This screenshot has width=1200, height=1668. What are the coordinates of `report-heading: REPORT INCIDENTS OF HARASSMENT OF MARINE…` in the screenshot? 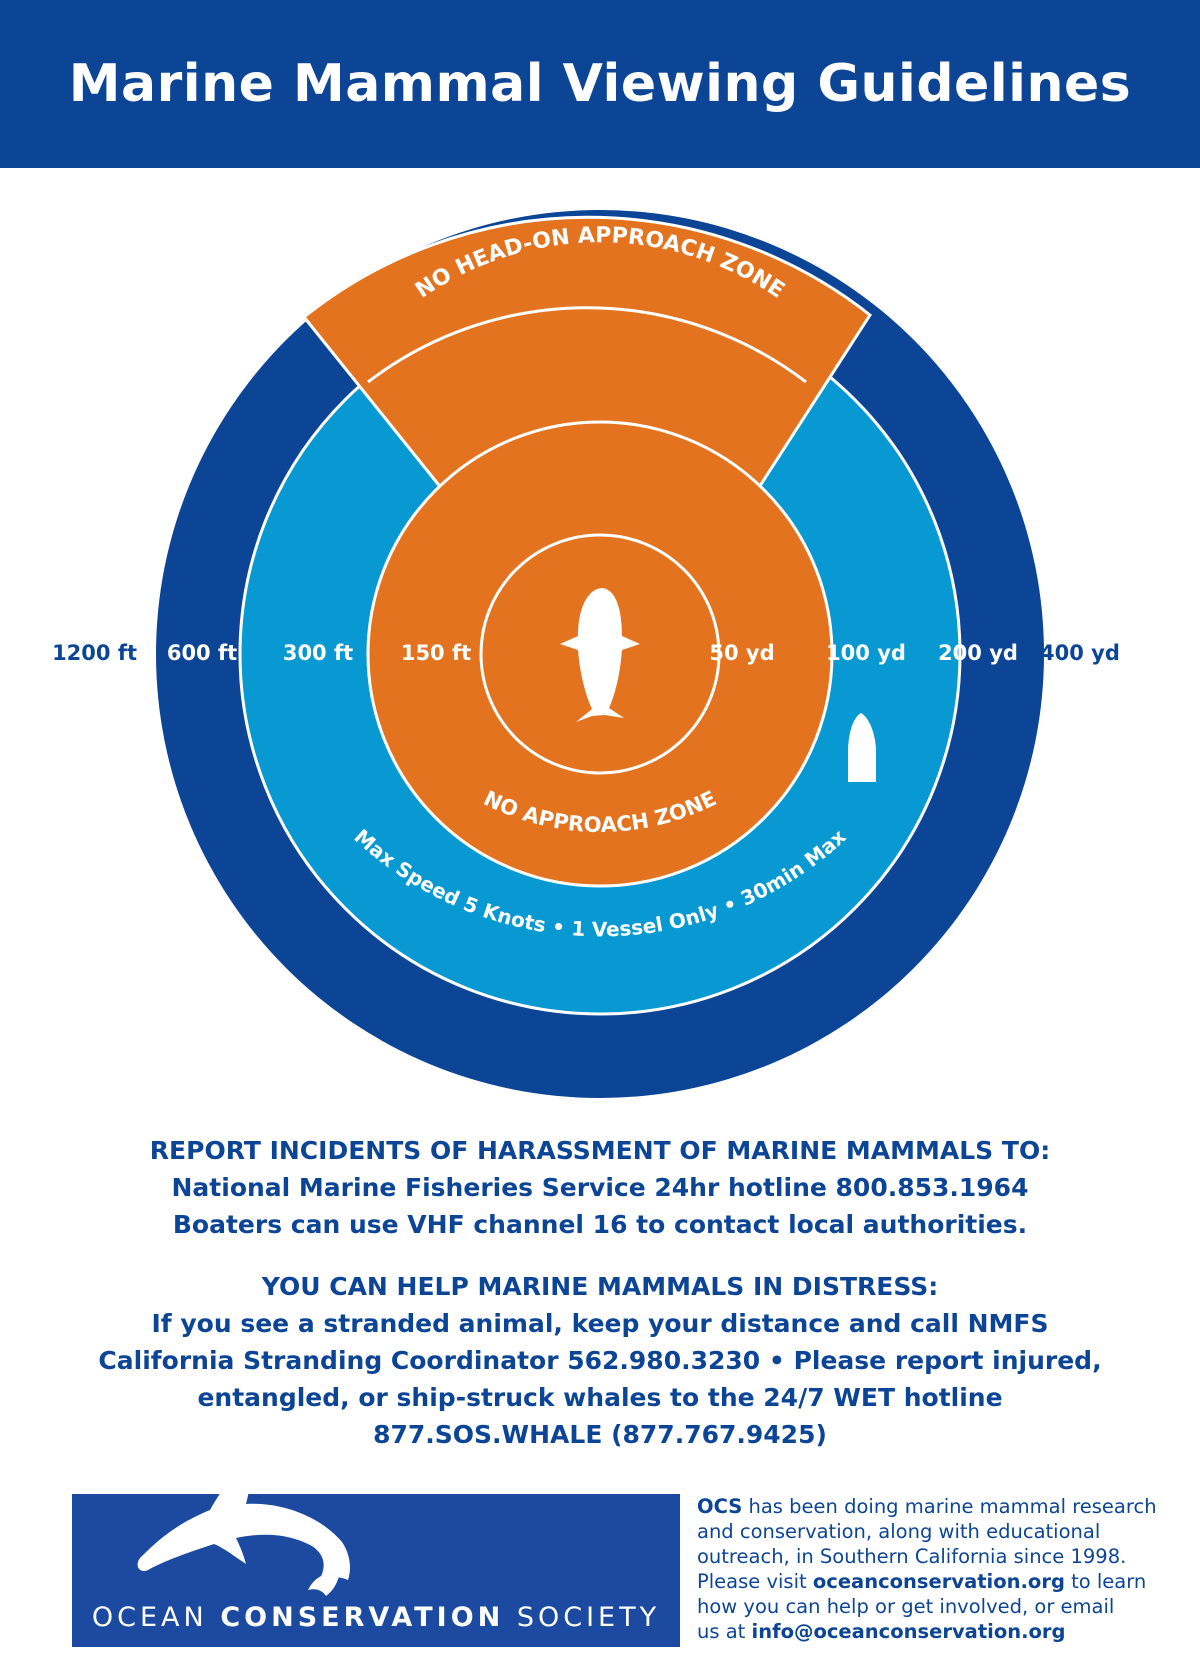 It's located at (600, 1150).